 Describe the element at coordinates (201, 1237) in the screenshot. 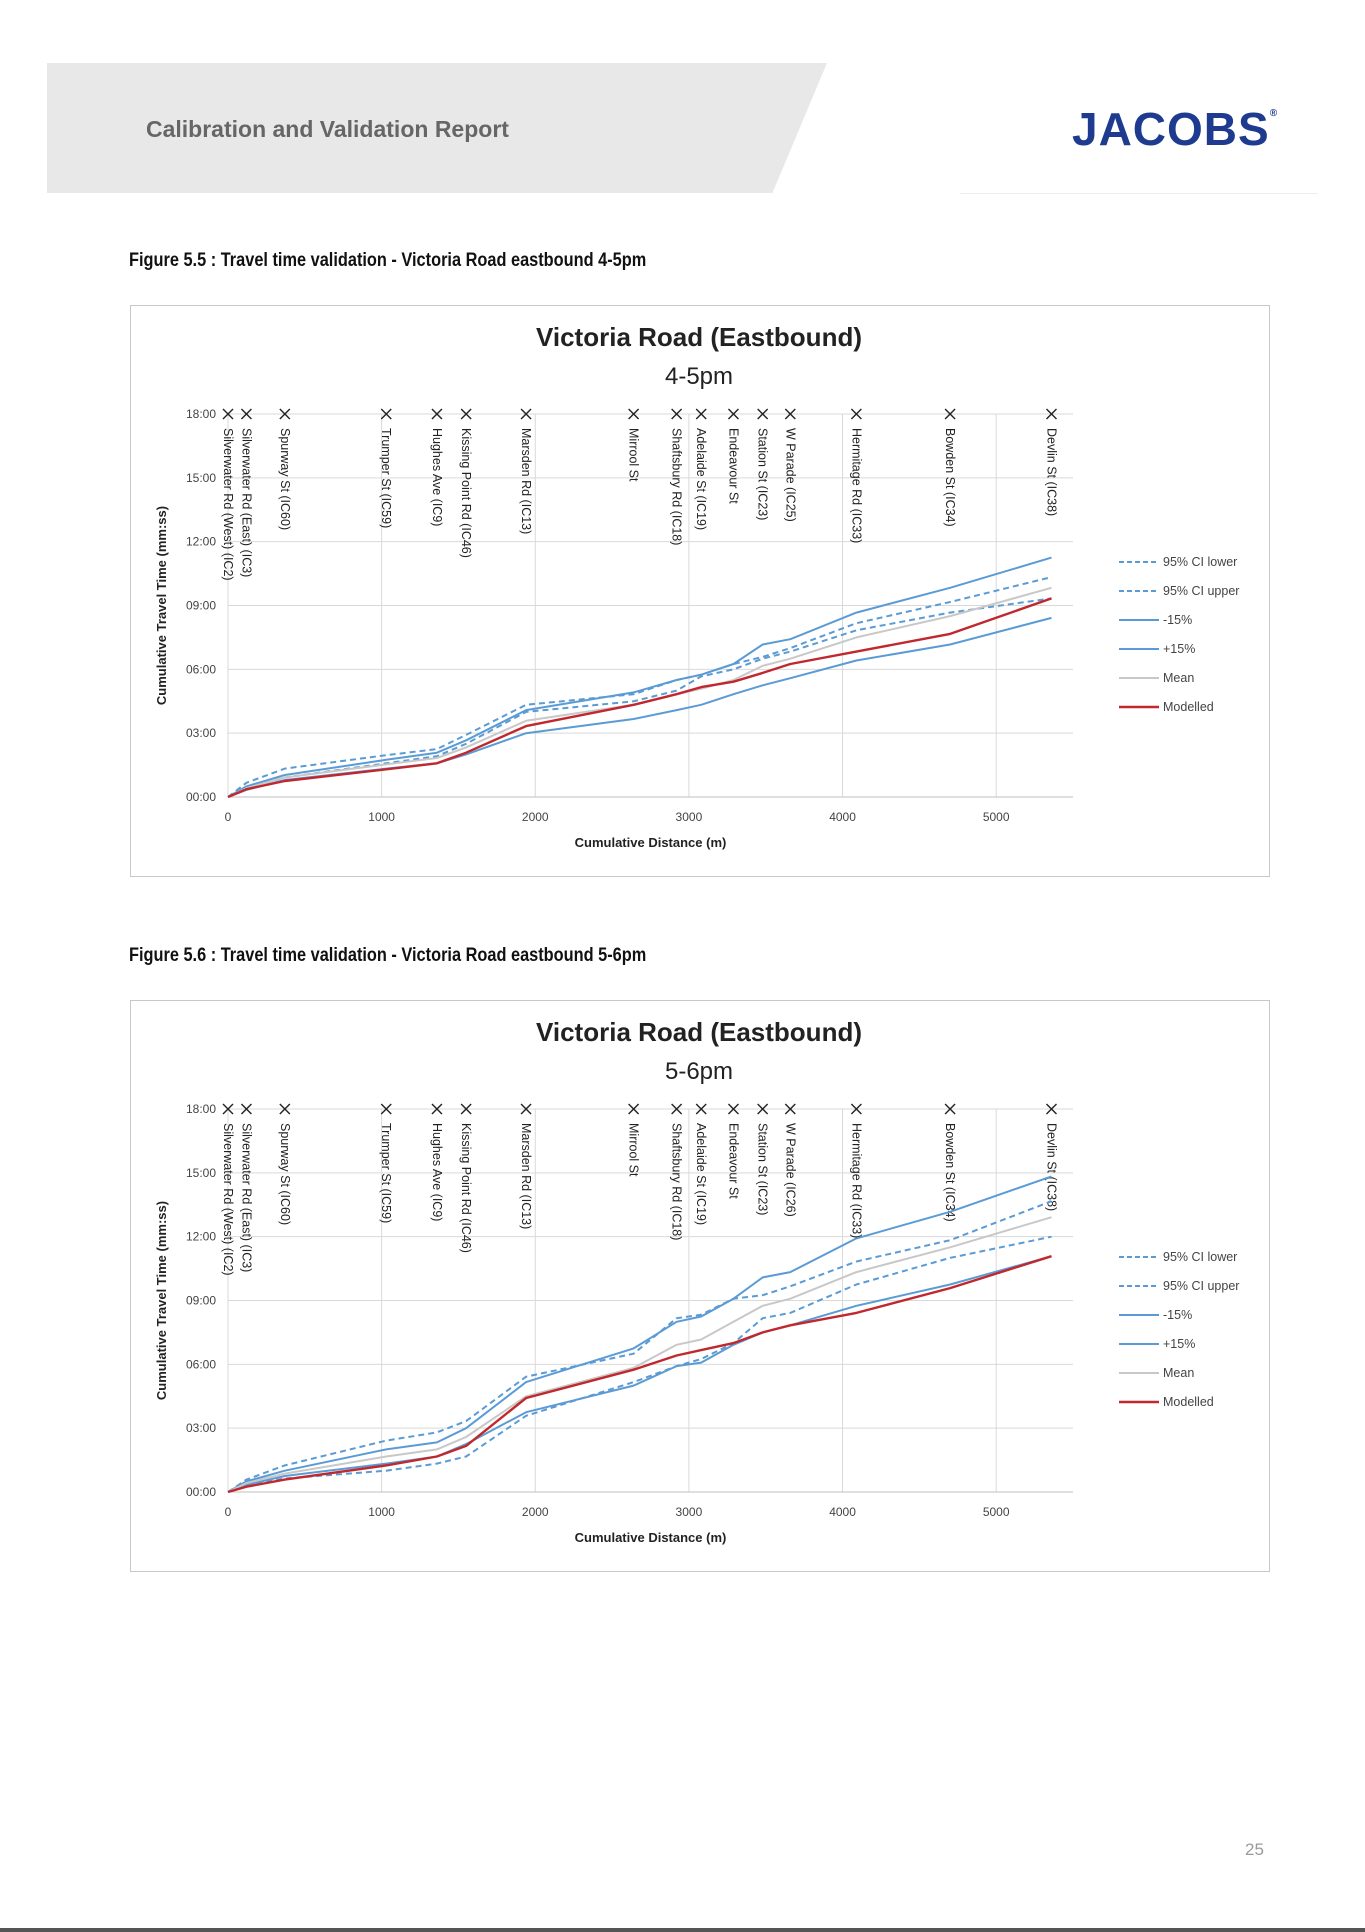

I see `y-tick-label: 12:00` at that location.